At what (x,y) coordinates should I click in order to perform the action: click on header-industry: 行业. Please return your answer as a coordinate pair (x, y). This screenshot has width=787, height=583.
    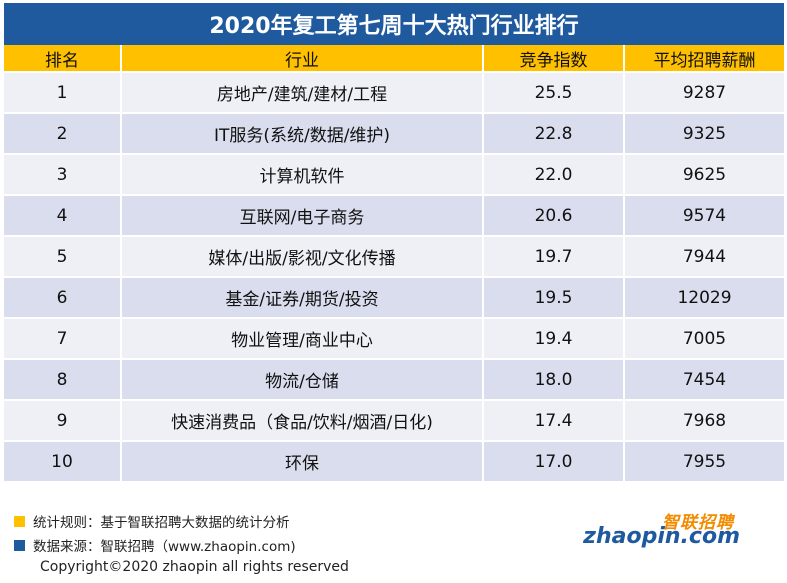
    Looking at the image, I should click on (302, 59).